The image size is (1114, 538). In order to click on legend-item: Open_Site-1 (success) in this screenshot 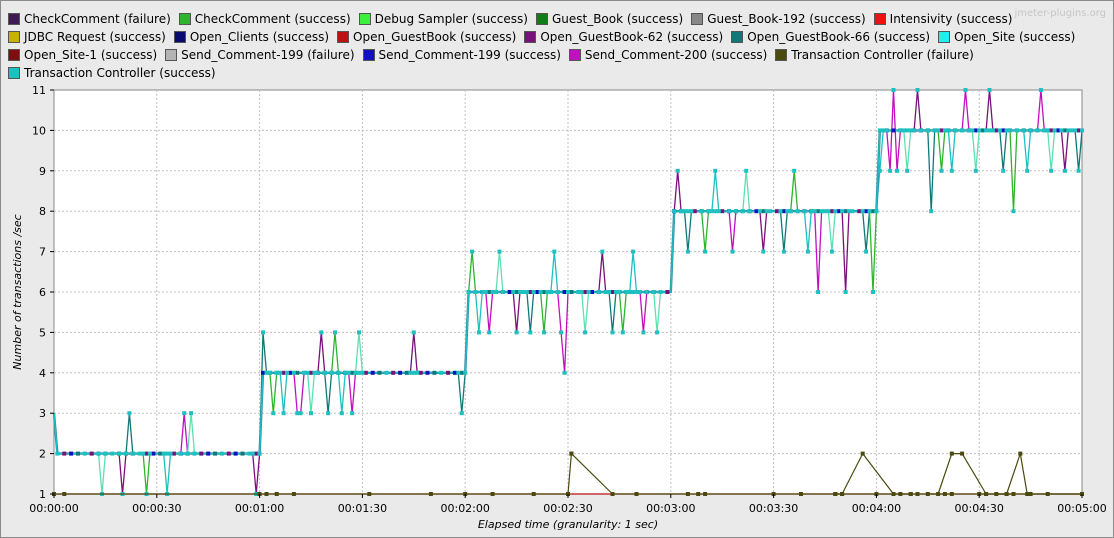, I will do `click(82, 55)`.